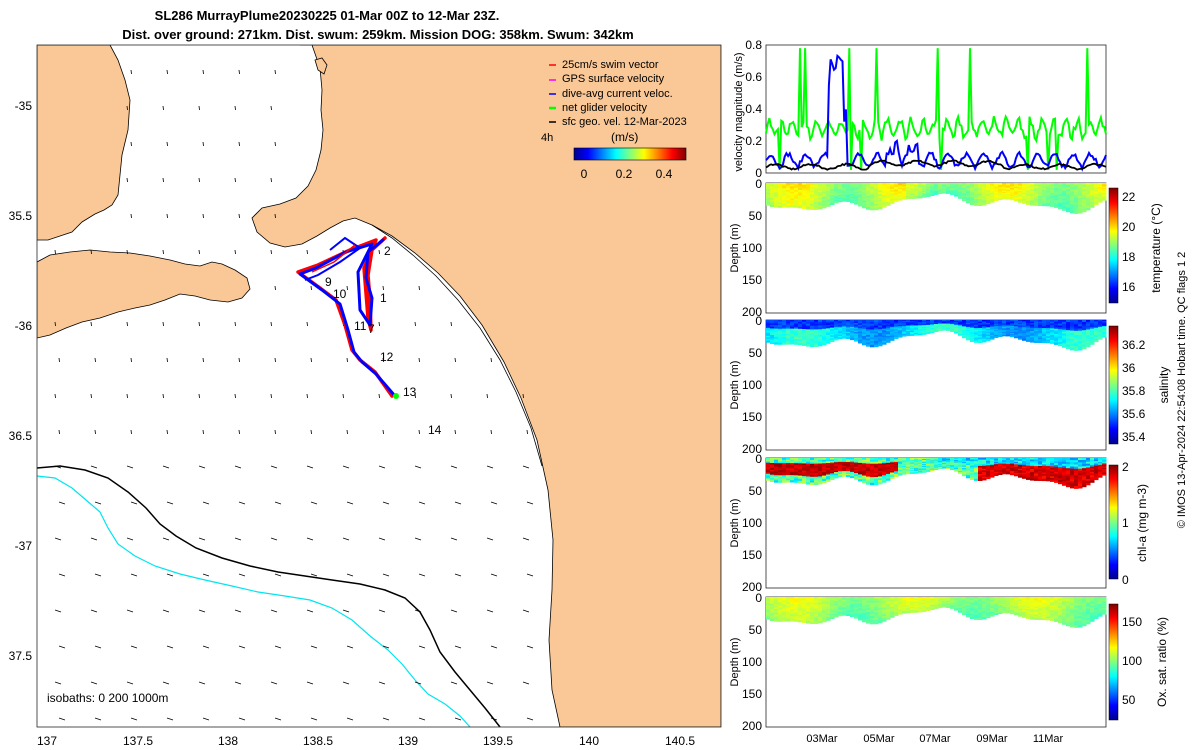  What do you see at coordinates (21, 656) in the screenshot?
I see `map-y-tick: 37.5` at bounding box center [21, 656].